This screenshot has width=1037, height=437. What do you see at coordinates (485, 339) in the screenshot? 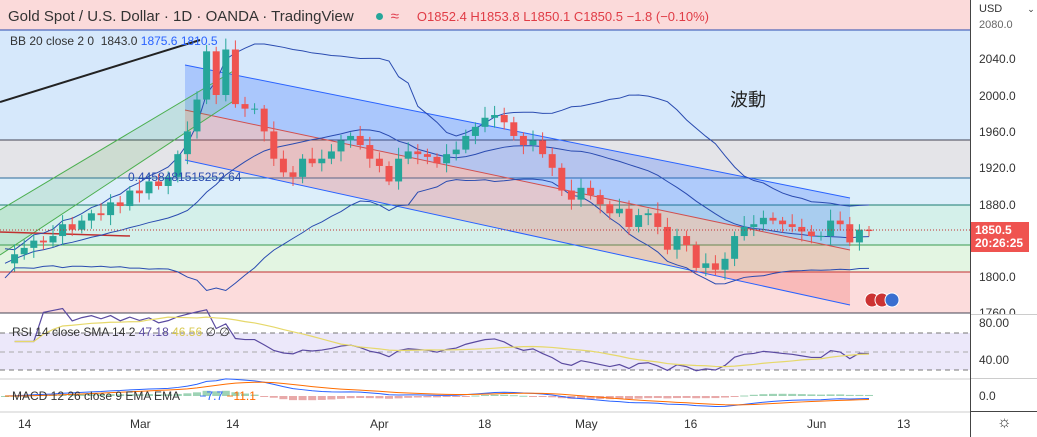
I see `rsi-pane` at bounding box center [485, 339].